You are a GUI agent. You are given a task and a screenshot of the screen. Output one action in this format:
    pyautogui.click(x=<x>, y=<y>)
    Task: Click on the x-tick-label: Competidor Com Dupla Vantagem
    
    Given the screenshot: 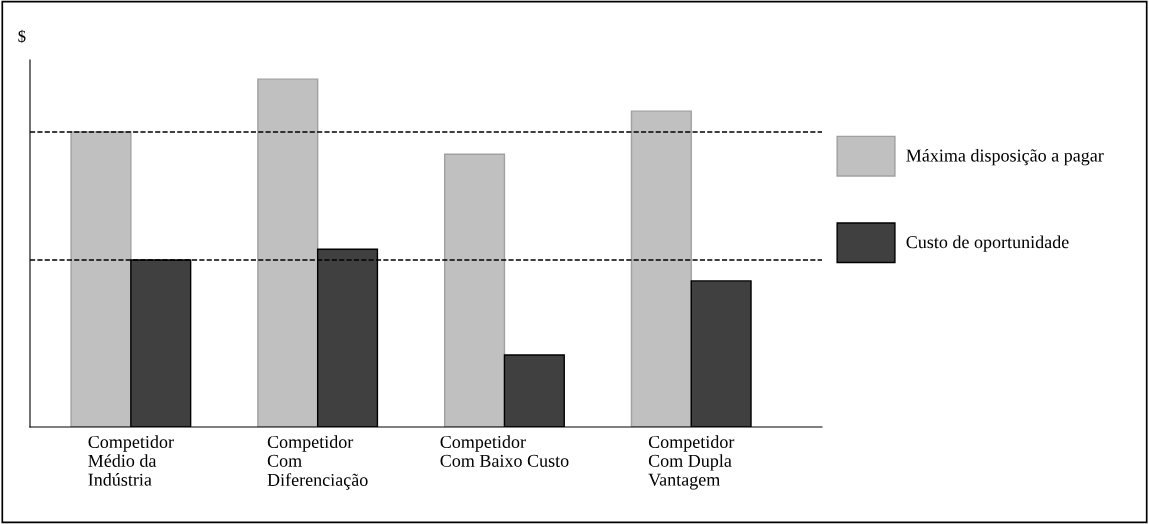 What is the action you would take?
    pyautogui.click(x=691, y=462)
    